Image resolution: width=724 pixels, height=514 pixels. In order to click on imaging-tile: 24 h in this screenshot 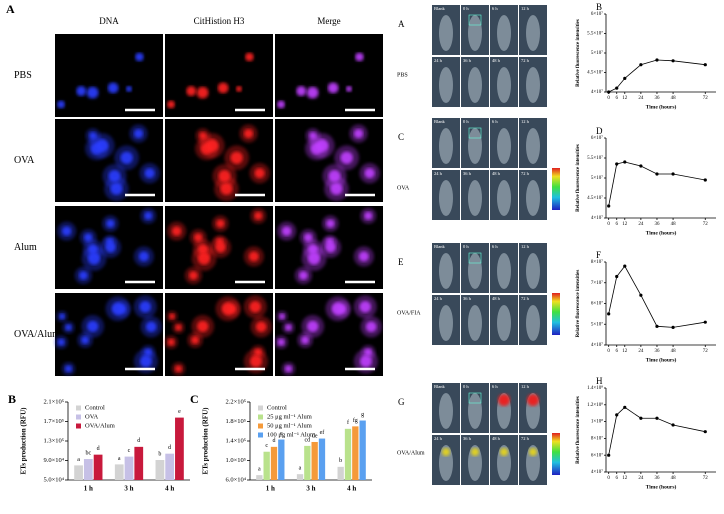, I will do `click(446, 195)`.